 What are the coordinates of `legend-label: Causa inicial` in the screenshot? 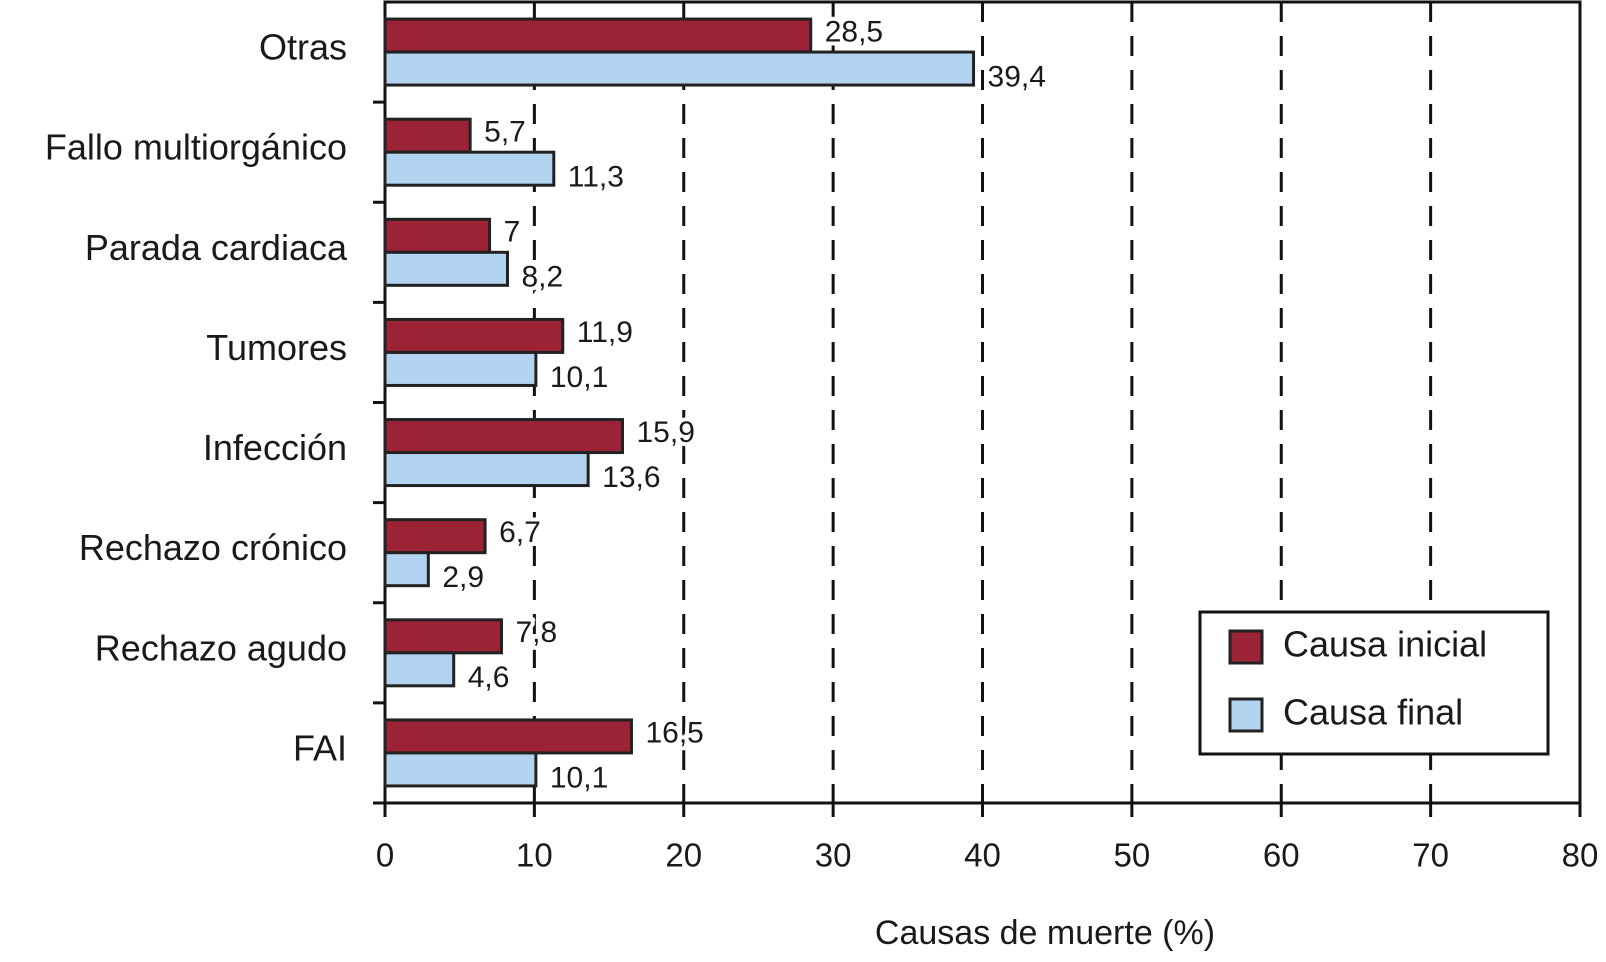 It's located at (1385, 644).